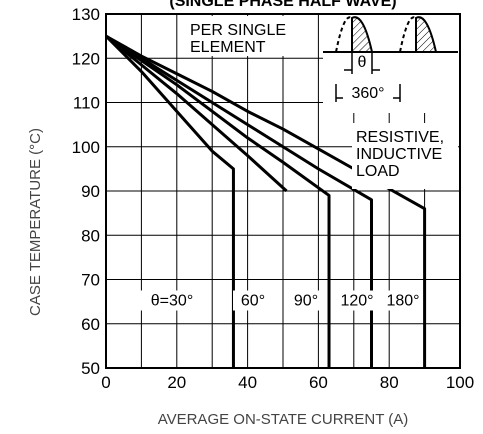 The image size is (483, 434). I want to click on series-label: 120°, so click(356, 301).